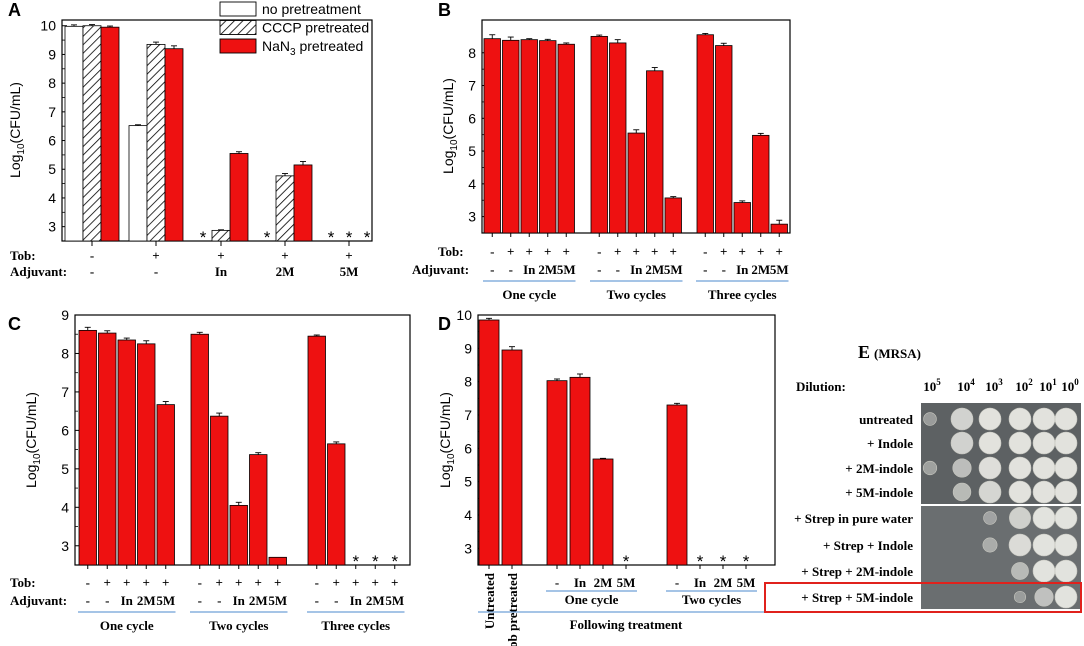 Image resolution: width=1084 pixels, height=646 pixels. I want to click on ylabel-log: Log, so click(15, 166).